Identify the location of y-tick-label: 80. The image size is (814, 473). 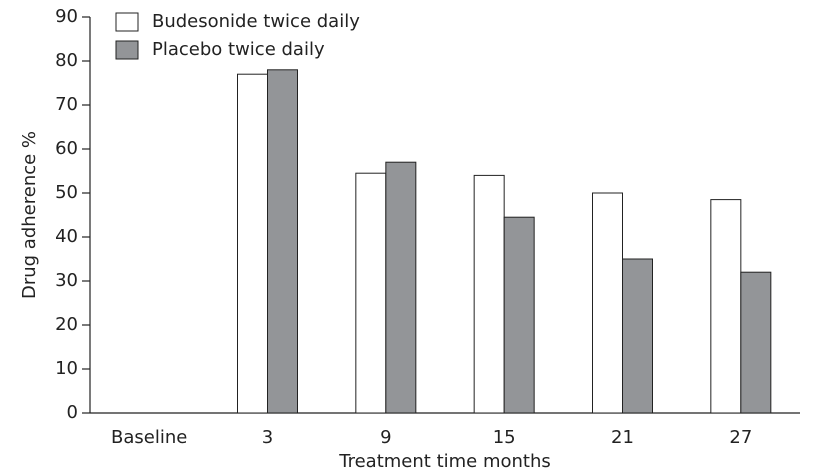
(66, 60).